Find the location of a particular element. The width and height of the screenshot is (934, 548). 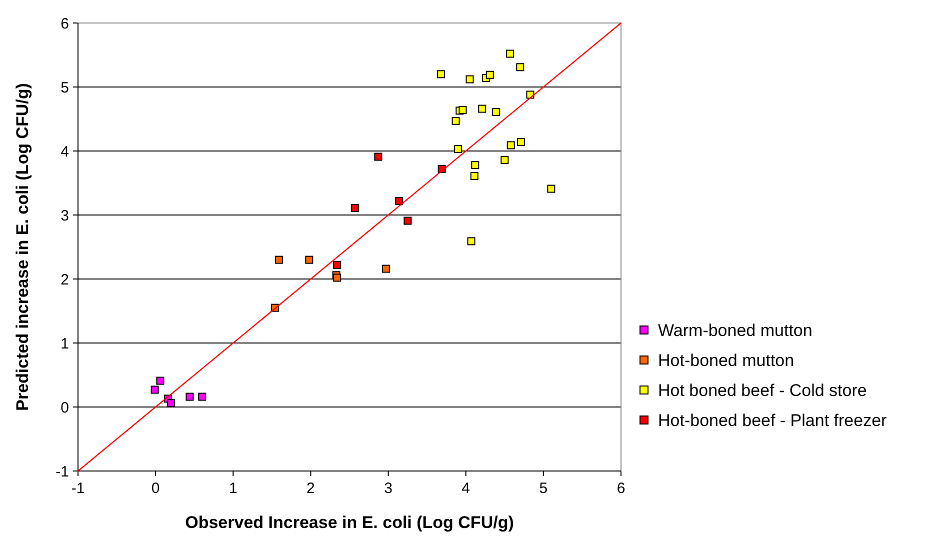

y-tick-label: 4 is located at coordinates (64, 151).